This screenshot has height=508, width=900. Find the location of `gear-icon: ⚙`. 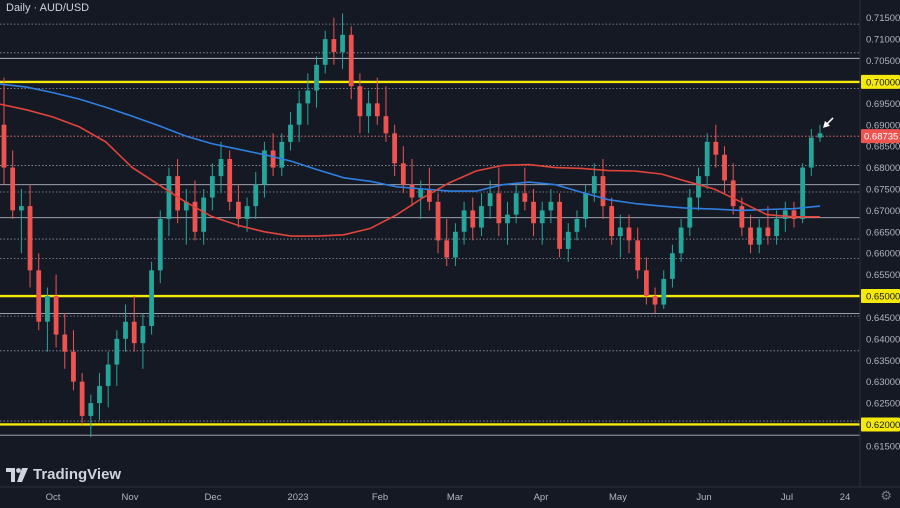

gear-icon: ⚙ is located at coordinates (886, 496).